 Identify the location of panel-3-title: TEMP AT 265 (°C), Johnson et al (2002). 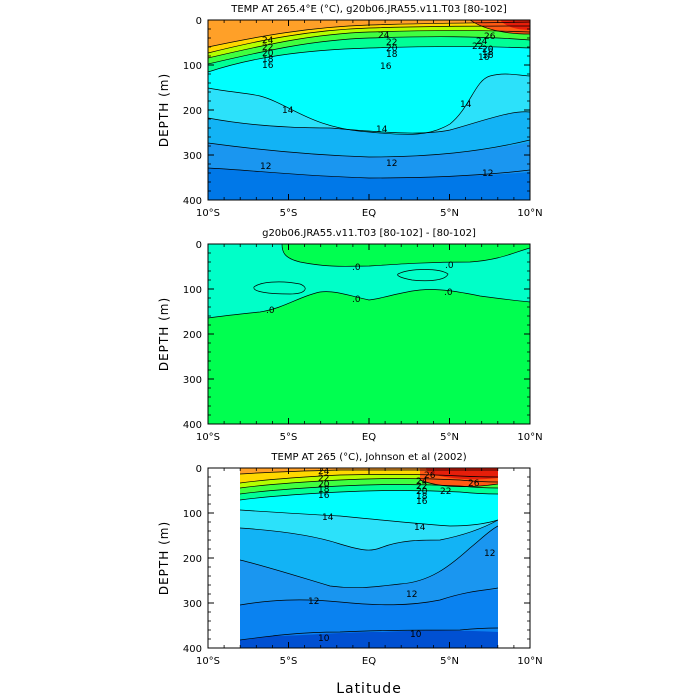
(368, 457).